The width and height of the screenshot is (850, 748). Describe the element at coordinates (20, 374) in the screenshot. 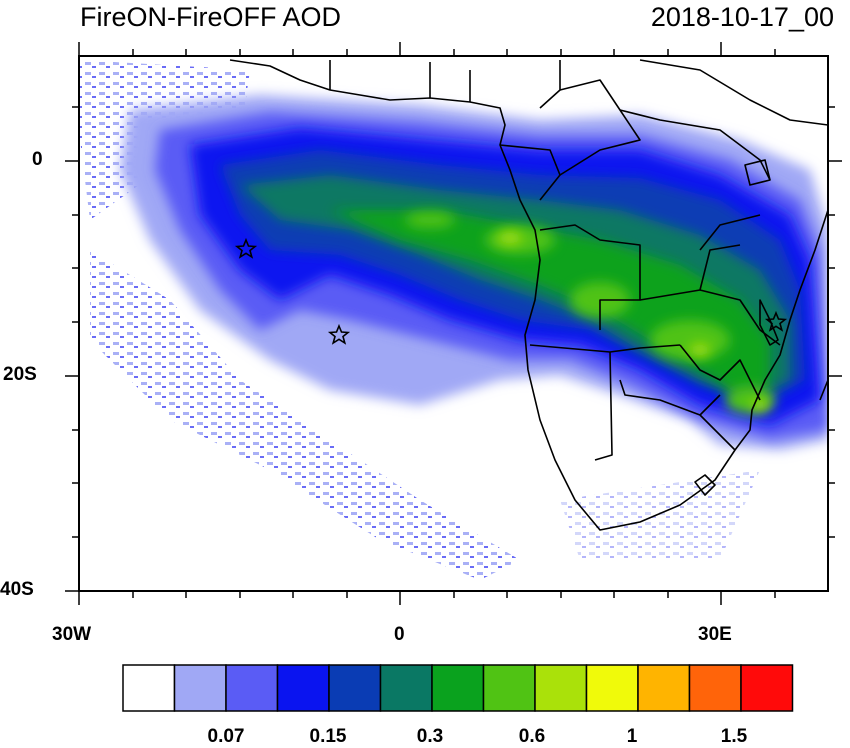

I see `y-tick-label: 20S` at that location.